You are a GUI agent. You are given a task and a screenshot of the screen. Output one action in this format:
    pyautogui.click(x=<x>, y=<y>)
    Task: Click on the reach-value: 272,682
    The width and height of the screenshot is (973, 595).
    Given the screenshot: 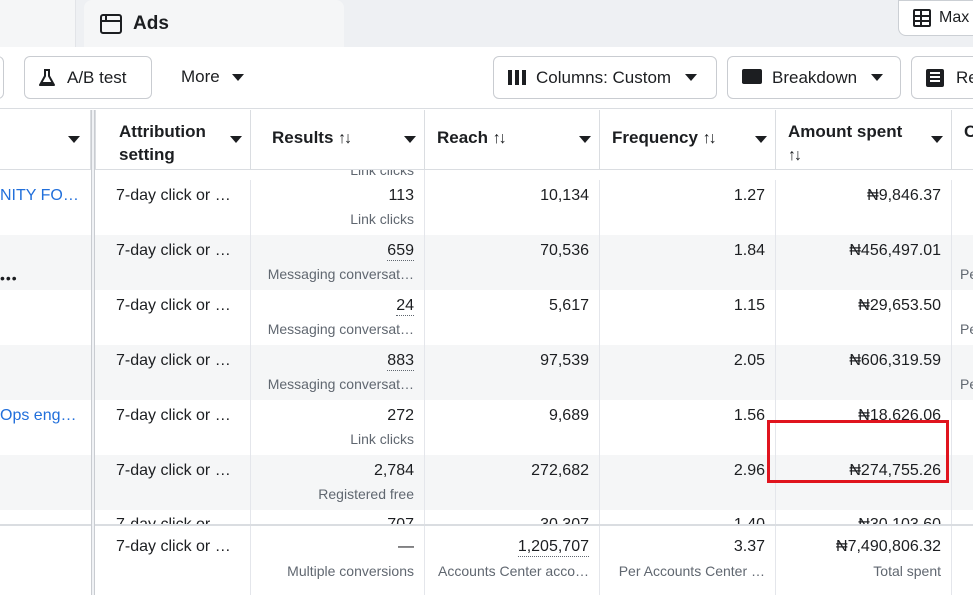 What is the action you would take?
    pyautogui.click(x=560, y=470)
    